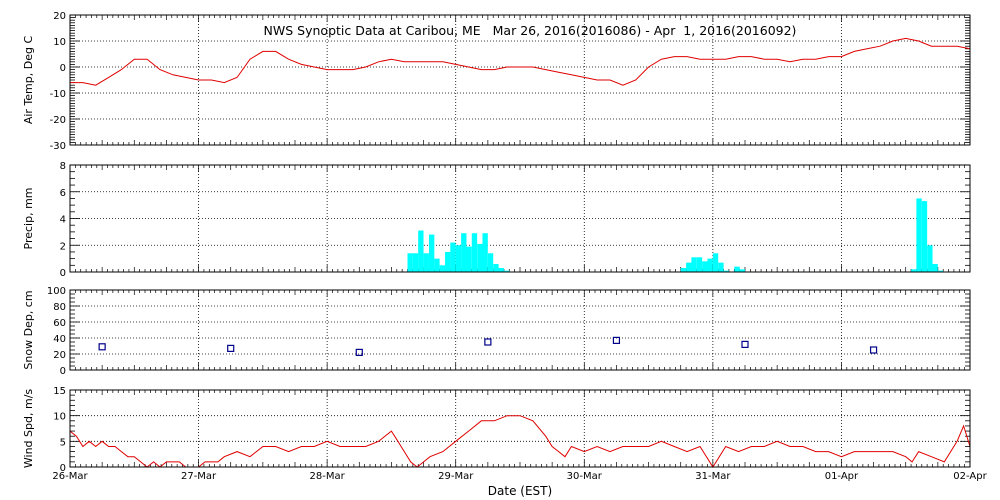 The image size is (1000, 500). Describe the element at coordinates (59, 417) in the screenshot. I see `wind-speed-ytick-label: 10` at that location.